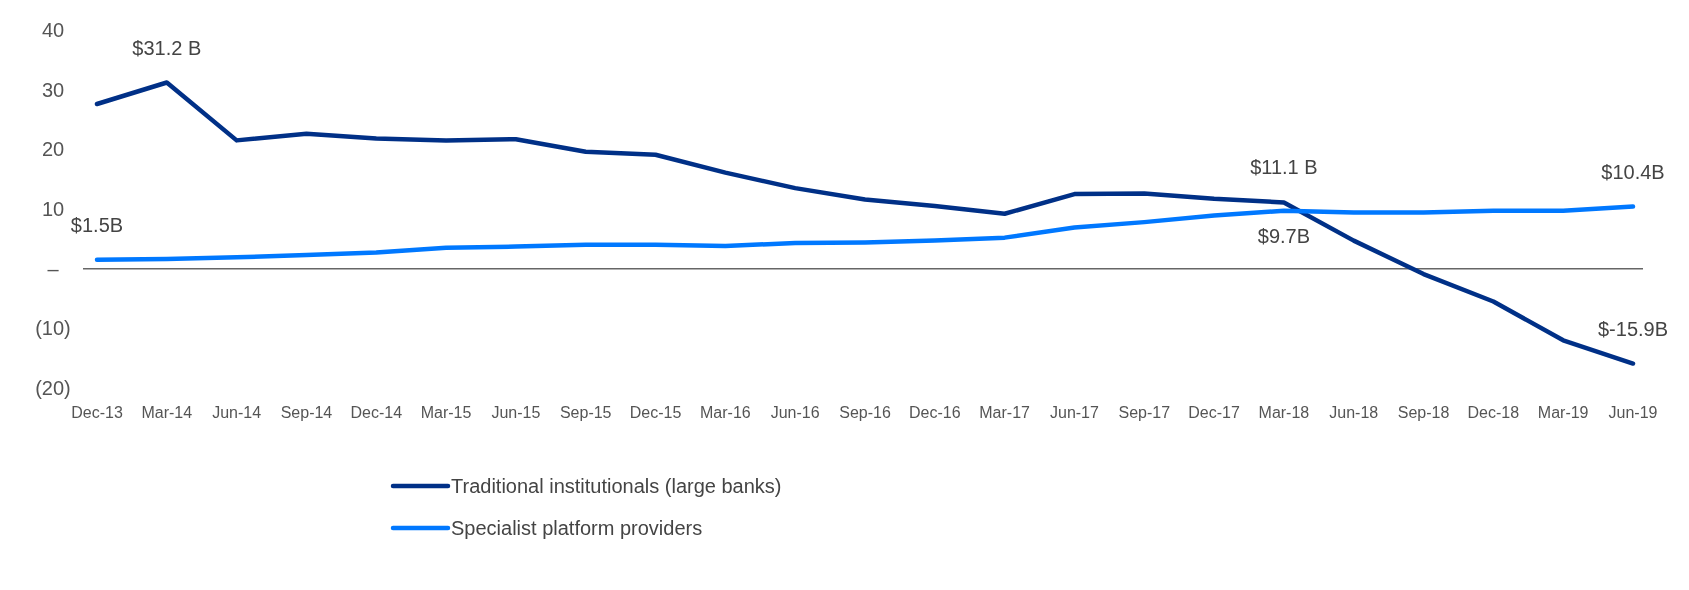  What do you see at coordinates (865, 412) in the screenshot?
I see `x-tick-label: Sep-16` at bounding box center [865, 412].